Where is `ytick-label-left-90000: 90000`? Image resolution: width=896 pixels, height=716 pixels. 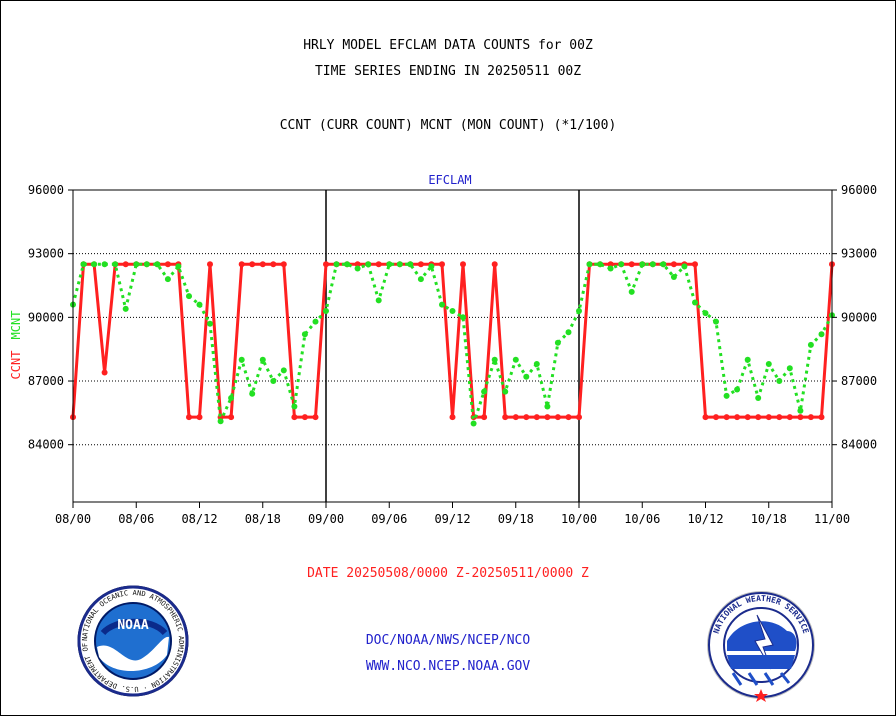 ytick-label-left-90000: 90000 is located at coordinates (46, 317).